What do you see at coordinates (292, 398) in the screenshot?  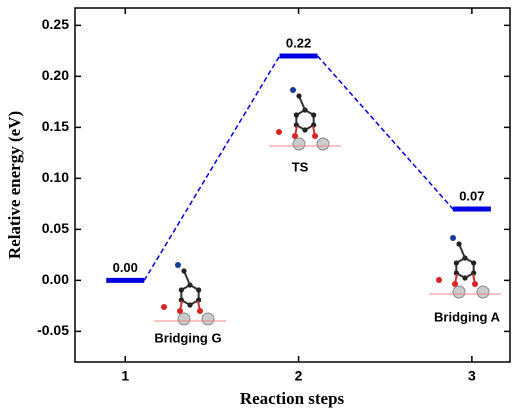 I see `x-axis-title: Reaction steps` at bounding box center [292, 398].